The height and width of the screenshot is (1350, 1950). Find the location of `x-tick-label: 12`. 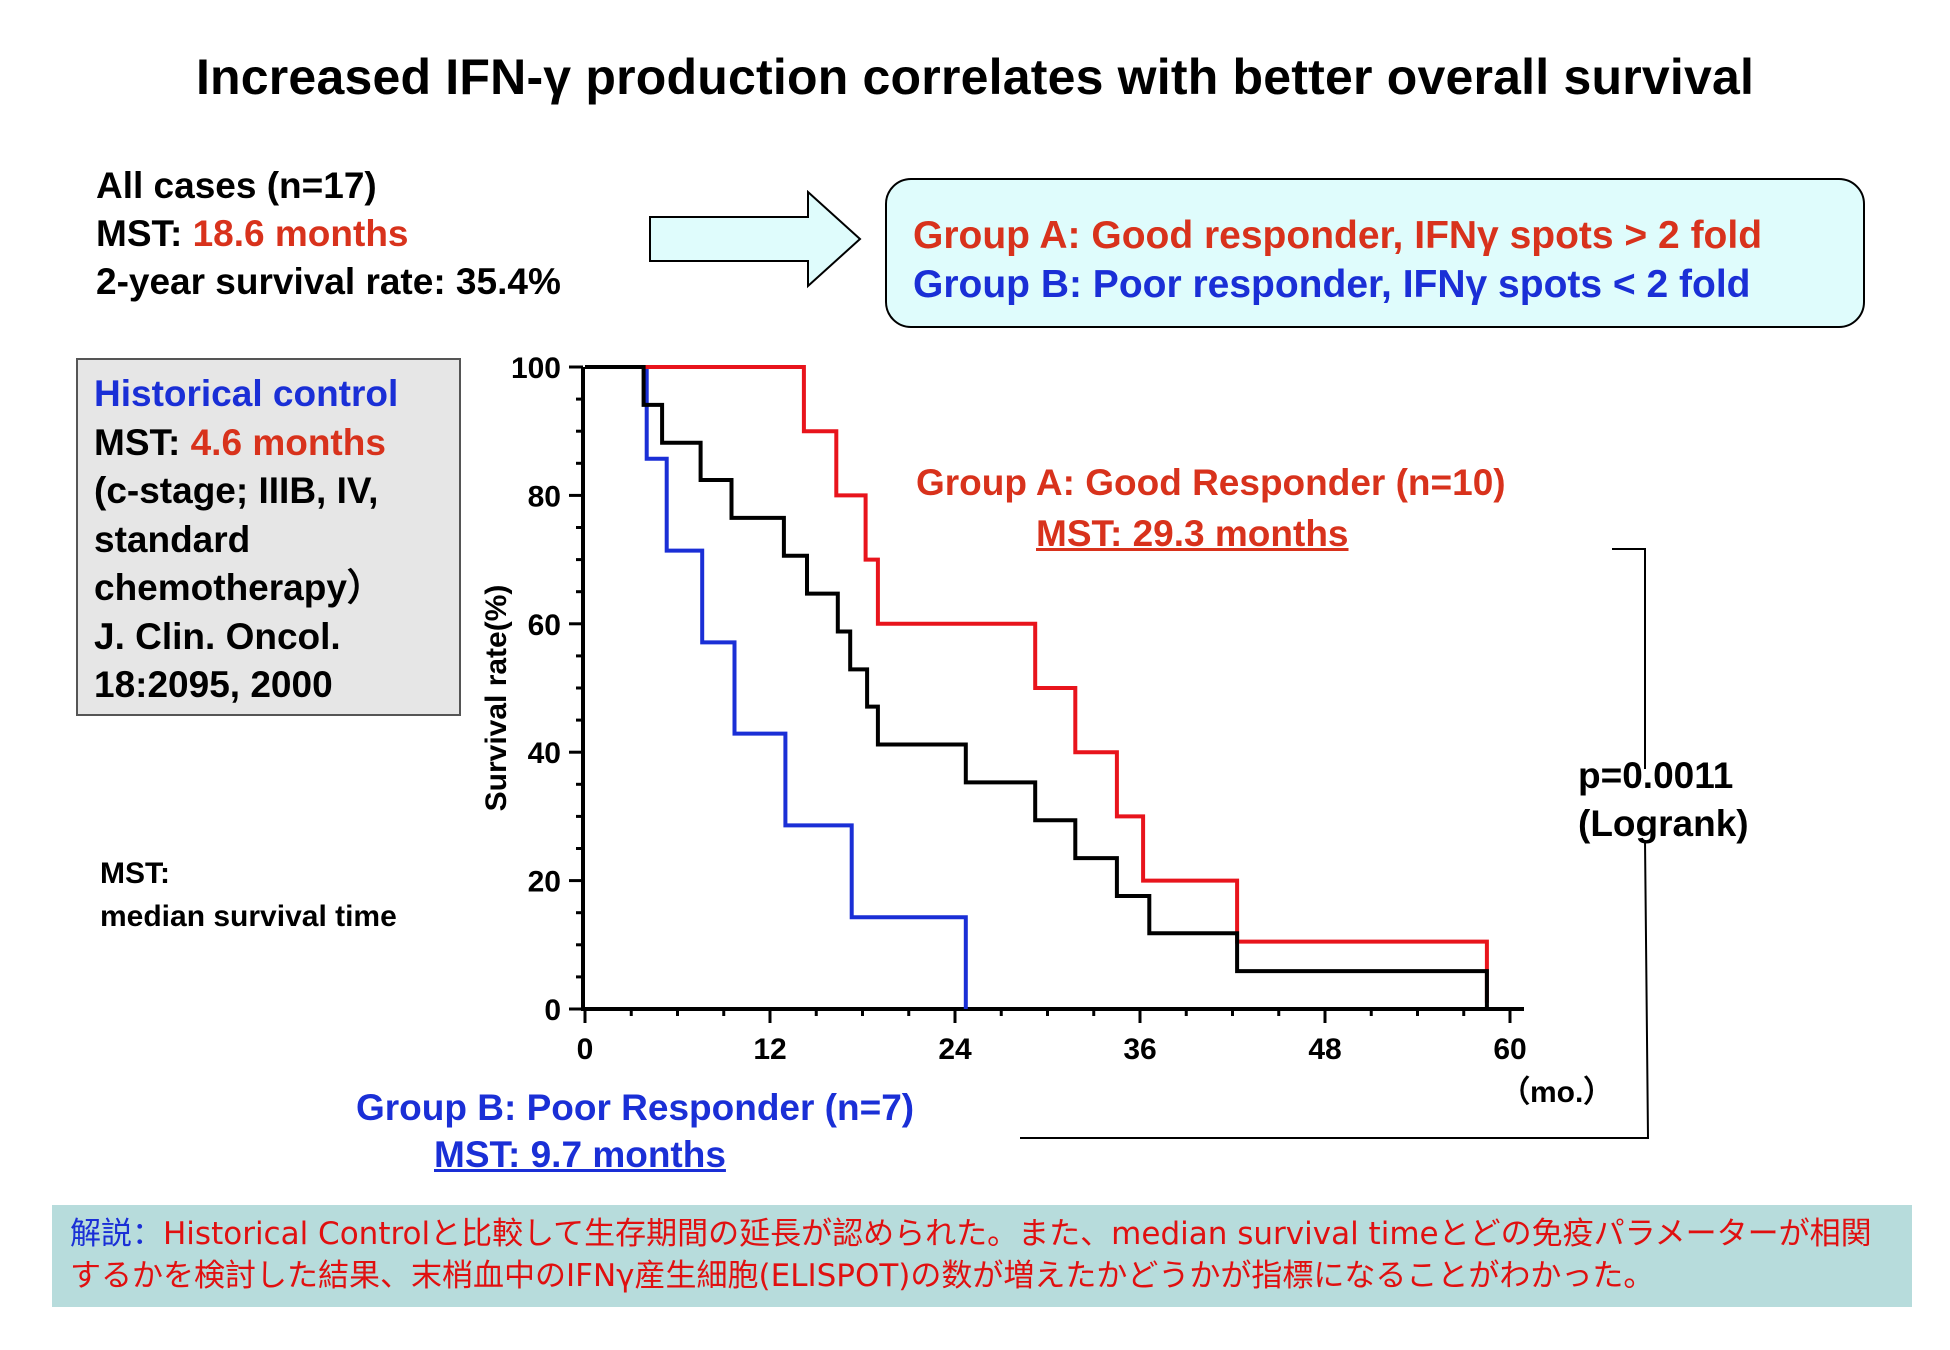

x-tick-label: 12 is located at coordinates (769, 1049).